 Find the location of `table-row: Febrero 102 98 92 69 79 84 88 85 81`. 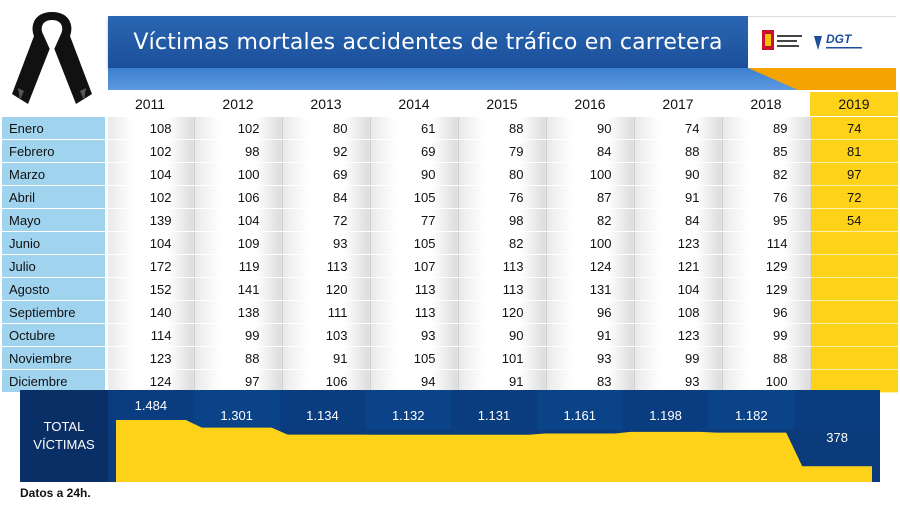

table-row: Febrero 102 98 92 69 79 84 88 85 81 is located at coordinates (450, 151).